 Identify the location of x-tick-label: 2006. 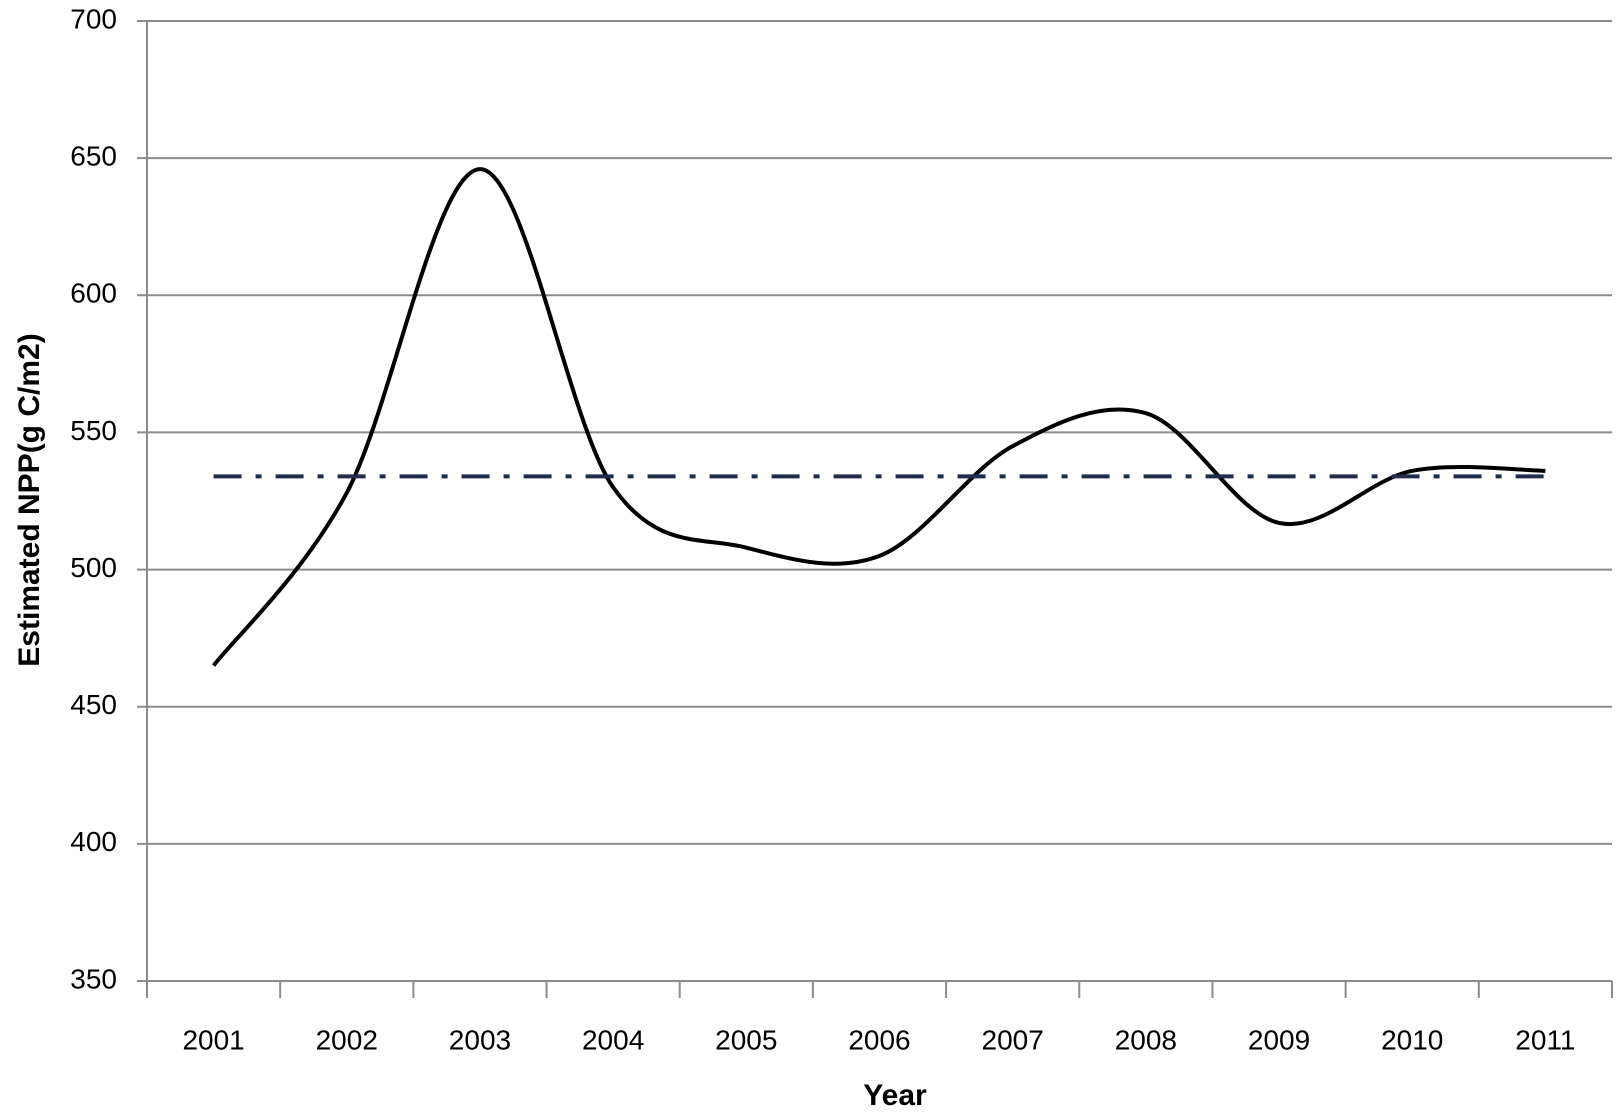
(879, 1039).